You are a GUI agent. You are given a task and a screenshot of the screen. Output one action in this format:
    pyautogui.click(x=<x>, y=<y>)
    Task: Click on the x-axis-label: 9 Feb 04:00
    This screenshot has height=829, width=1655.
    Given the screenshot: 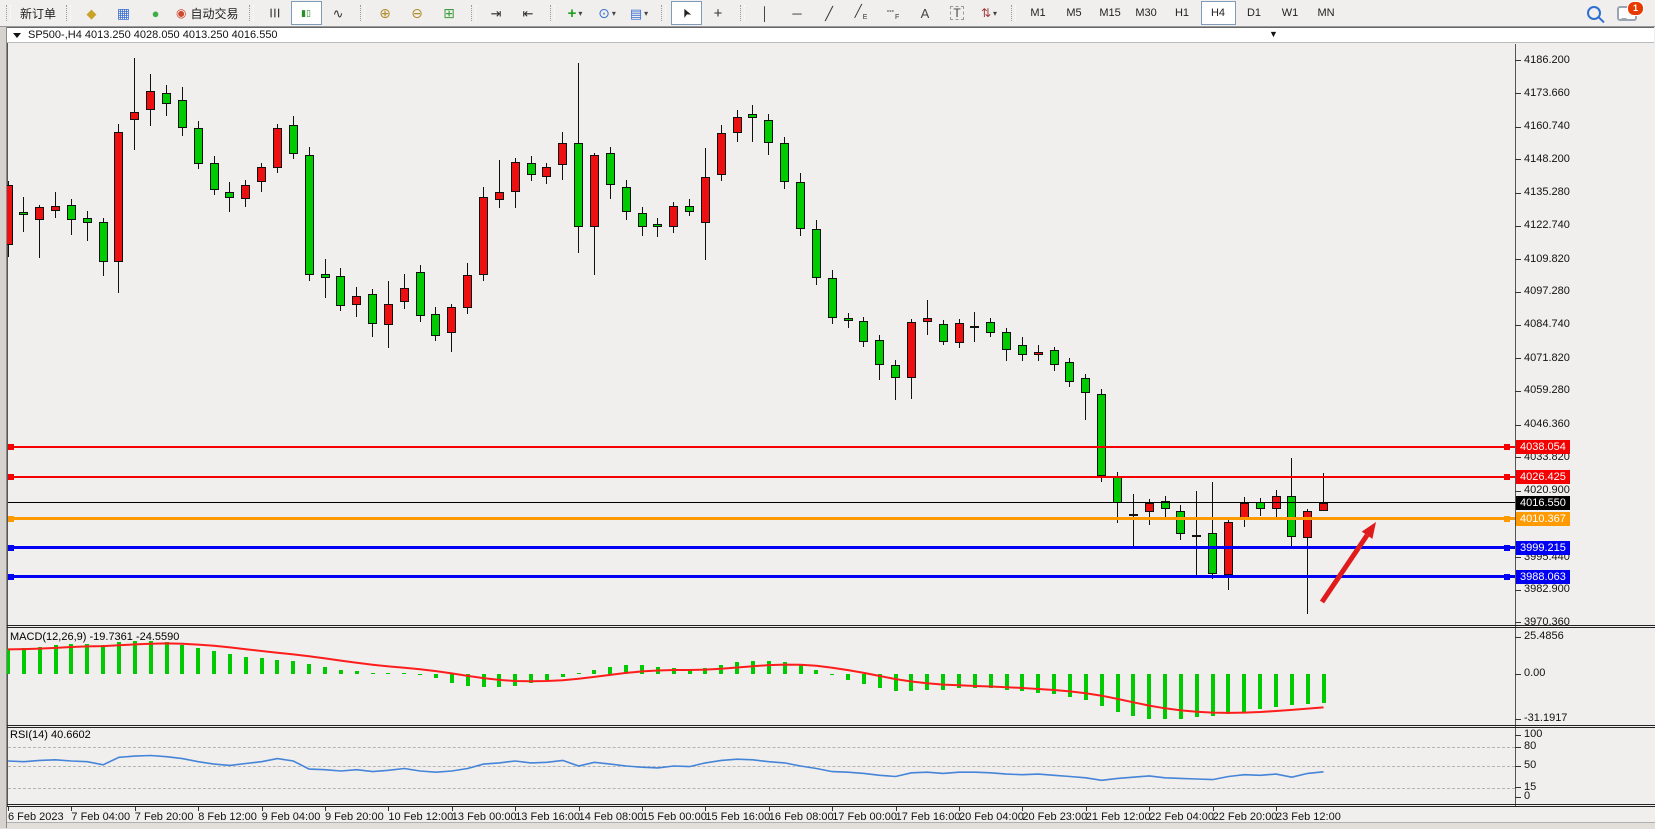 What is the action you would take?
    pyautogui.click(x=291, y=817)
    